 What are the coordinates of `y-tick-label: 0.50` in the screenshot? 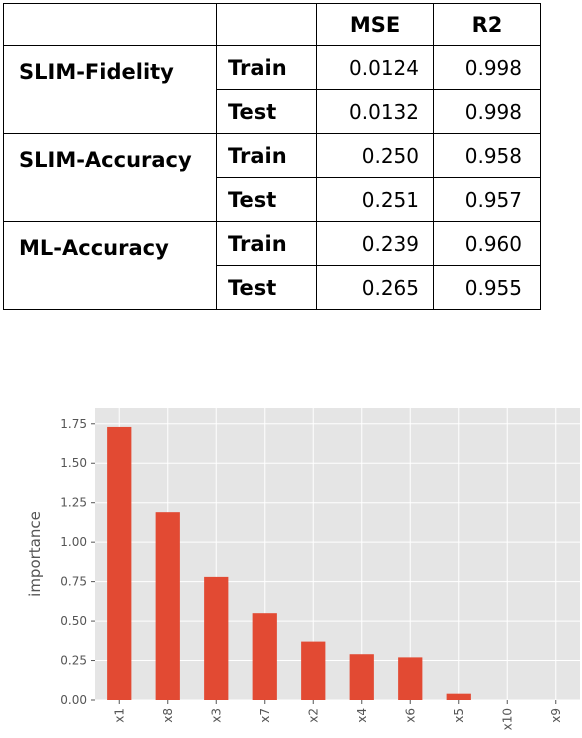 It's located at (73, 621).